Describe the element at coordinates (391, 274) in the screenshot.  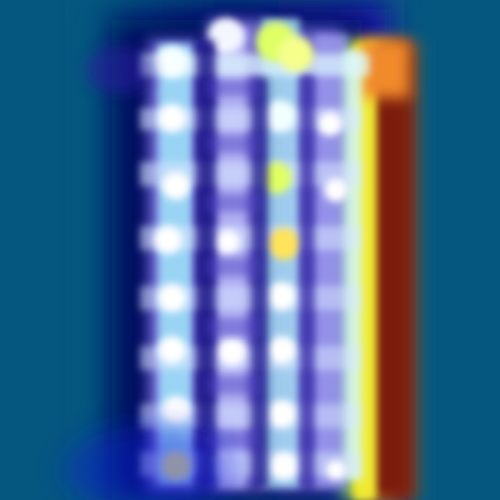
I see `right-dark-red-band` at that location.